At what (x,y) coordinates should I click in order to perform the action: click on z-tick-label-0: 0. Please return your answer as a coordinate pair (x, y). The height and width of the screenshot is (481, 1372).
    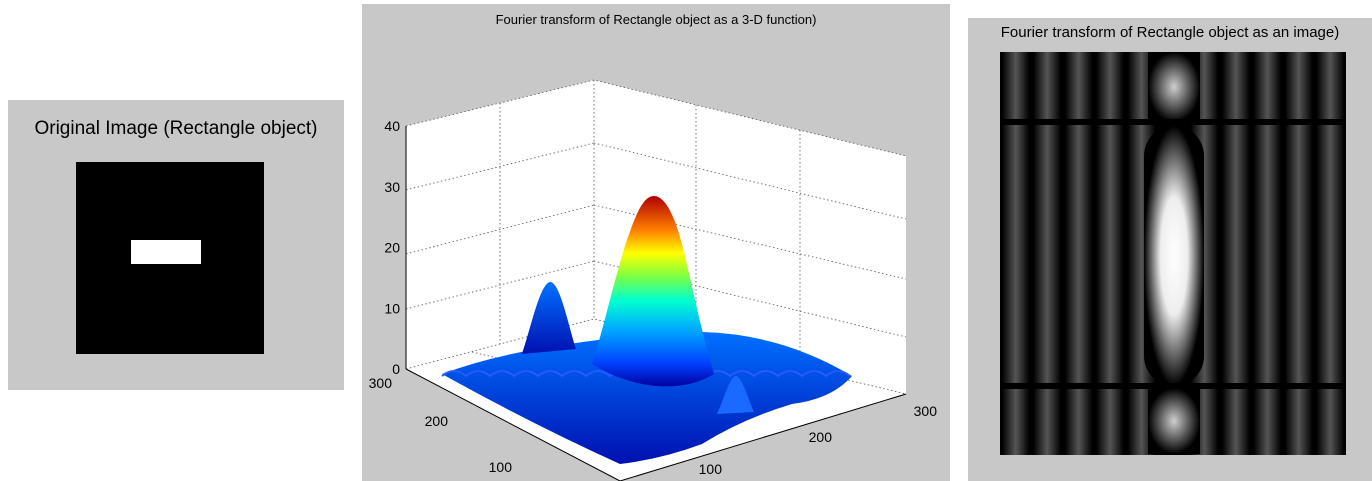
    Looking at the image, I should click on (396, 369).